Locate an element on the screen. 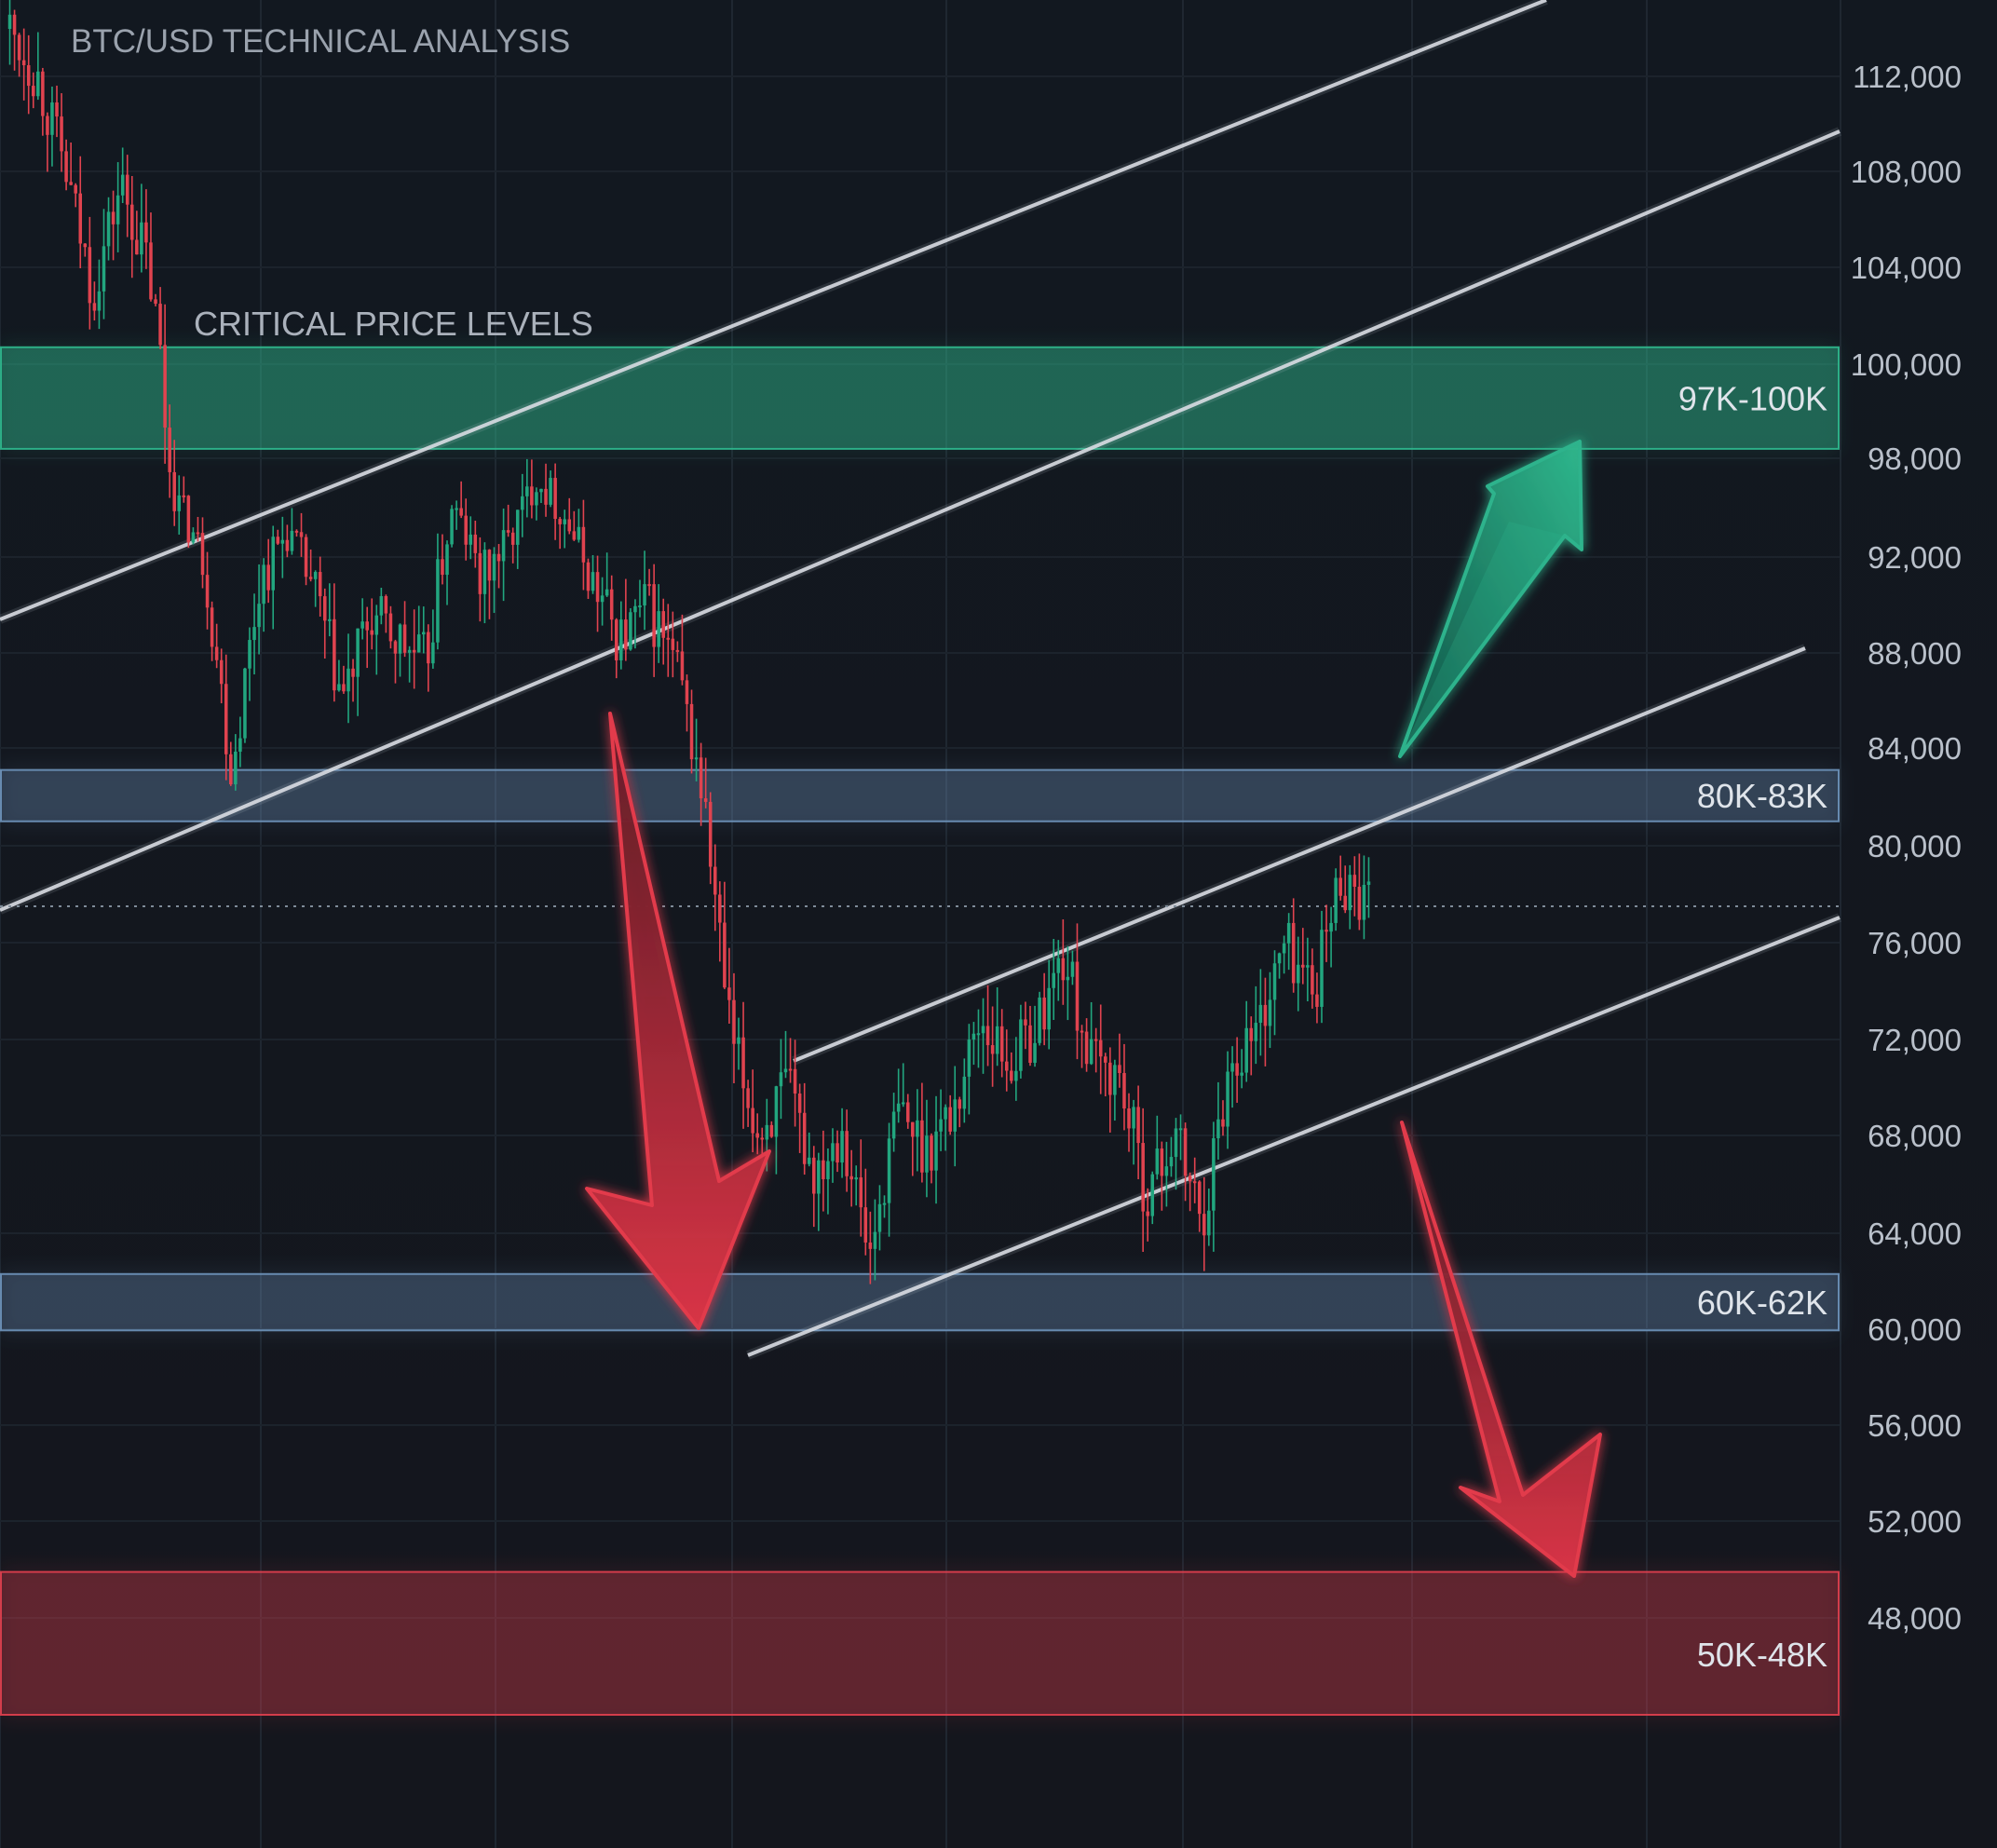  zone-glow is located at coordinates (920, 398).